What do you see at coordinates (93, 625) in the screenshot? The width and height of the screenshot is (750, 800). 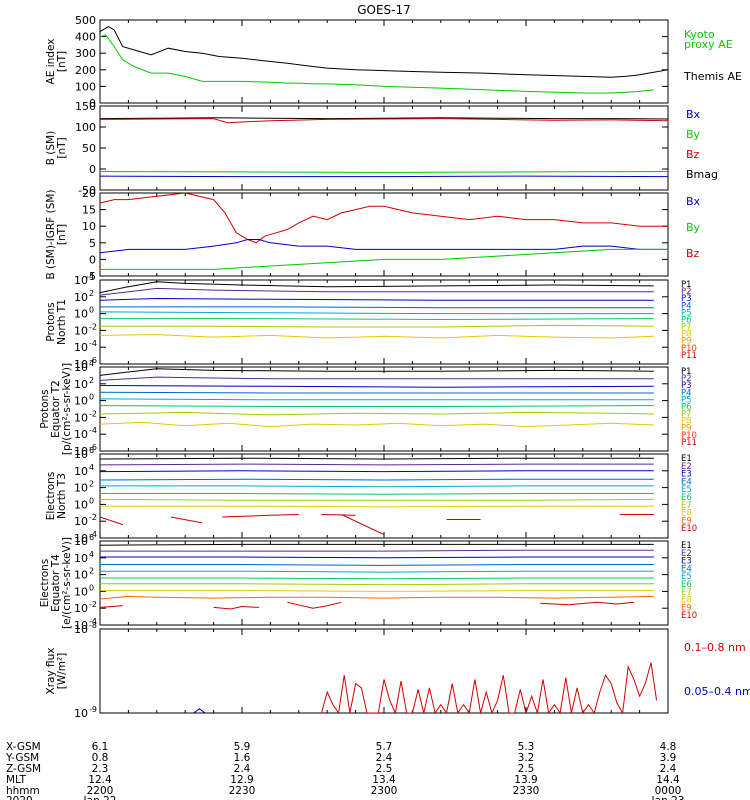 I see `y-tick-exponent: -8` at bounding box center [93, 625].